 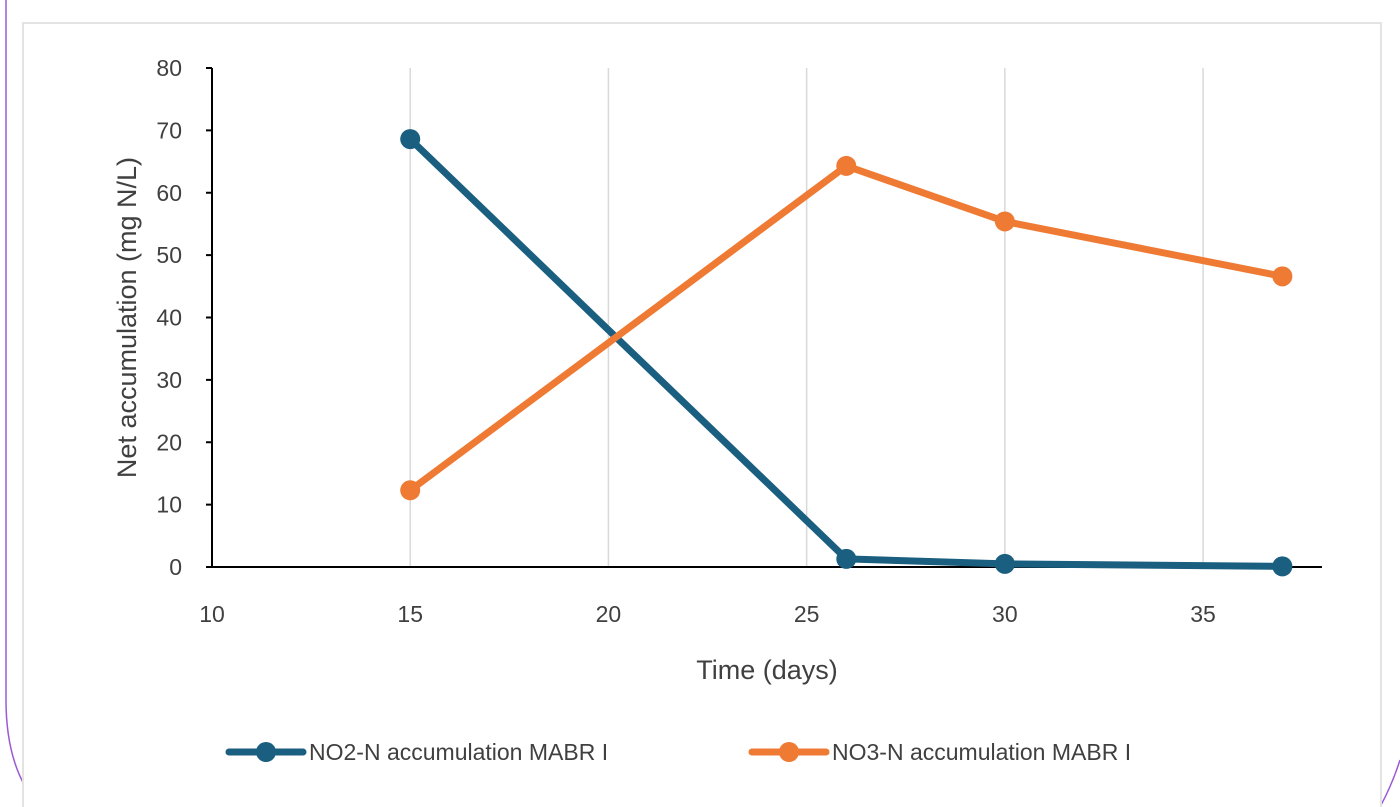 I want to click on y-axis-title: Net accumulation (mg N/L), so click(x=127, y=317).